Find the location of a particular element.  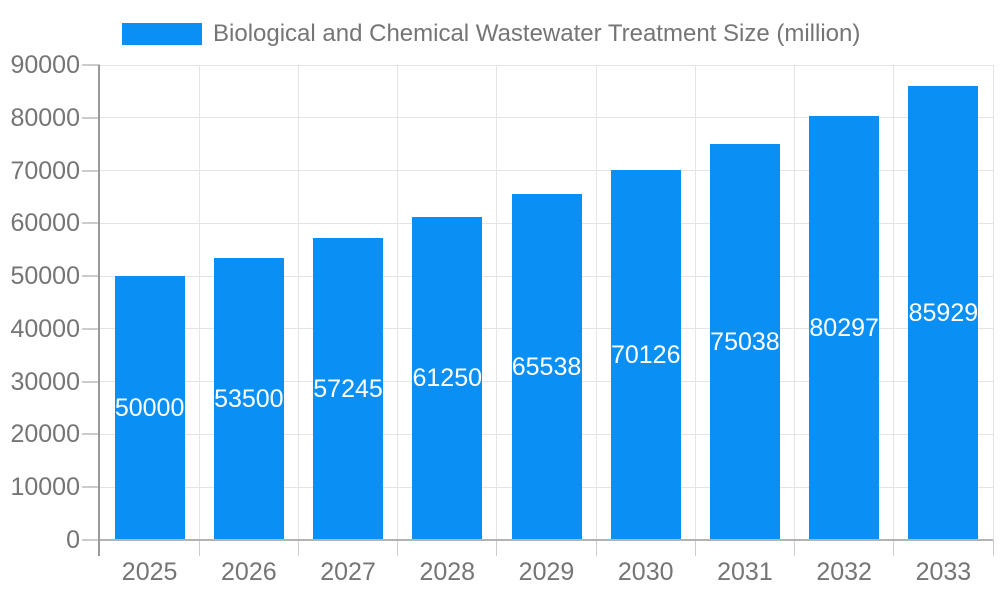

bar-2026 is located at coordinates (248, 398).